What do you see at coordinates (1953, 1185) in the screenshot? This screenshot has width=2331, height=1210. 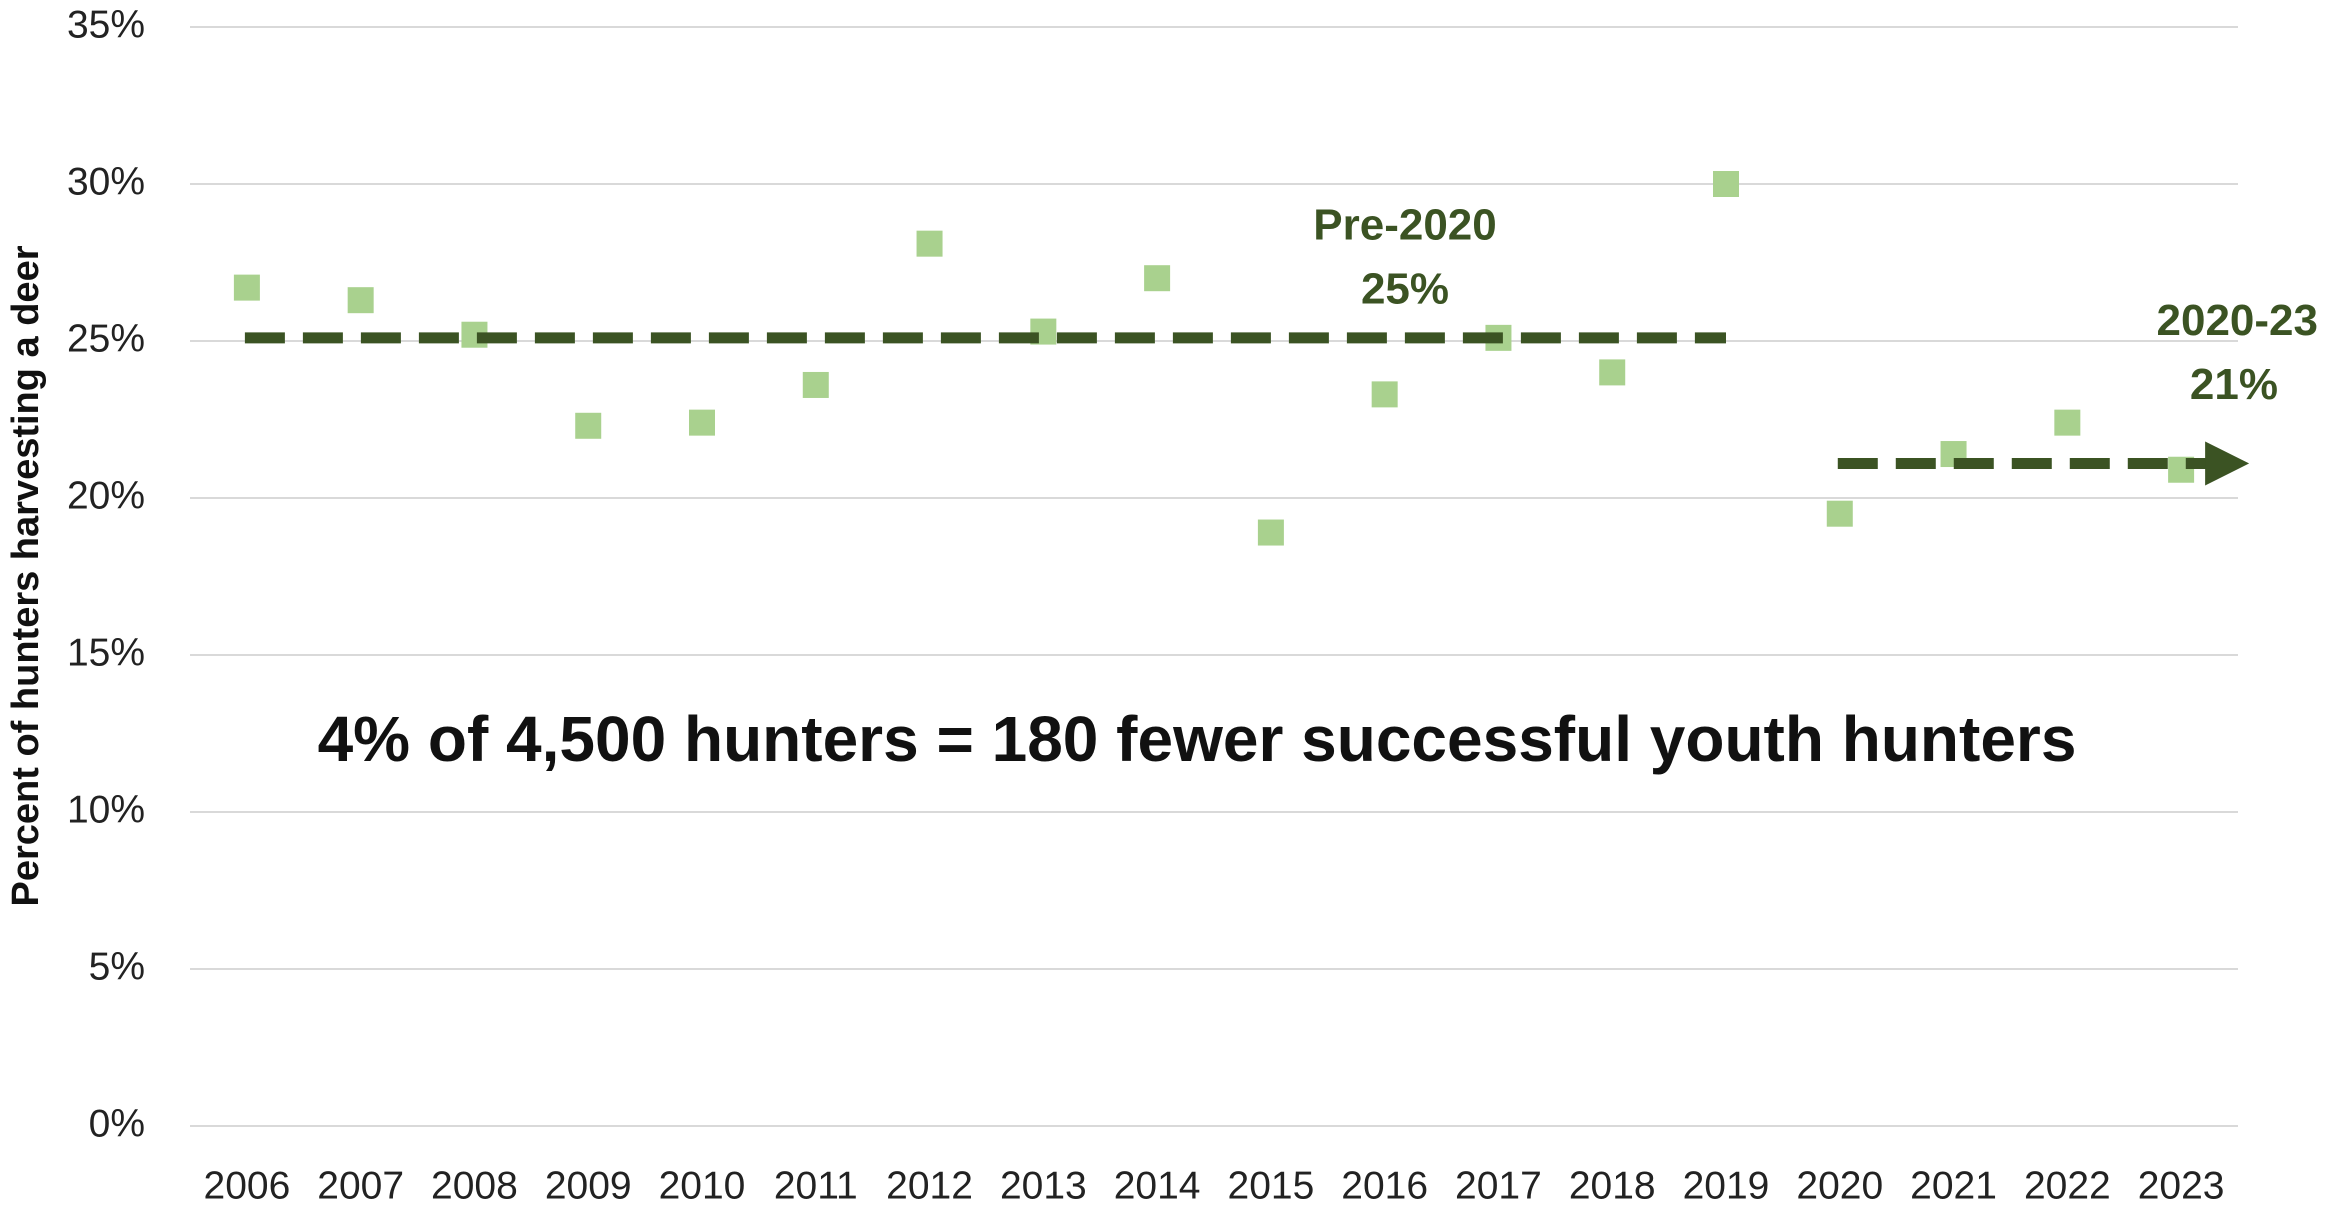 I see `x-tick-label: 2021` at bounding box center [1953, 1185].